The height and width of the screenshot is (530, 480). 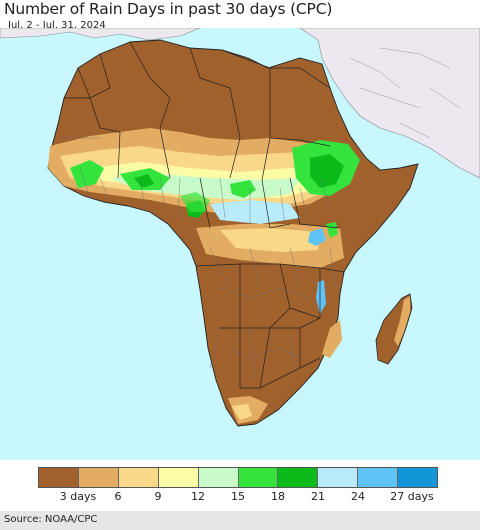 I want to click on madagascar-east-coast-rain, so click(x=402, y=321).